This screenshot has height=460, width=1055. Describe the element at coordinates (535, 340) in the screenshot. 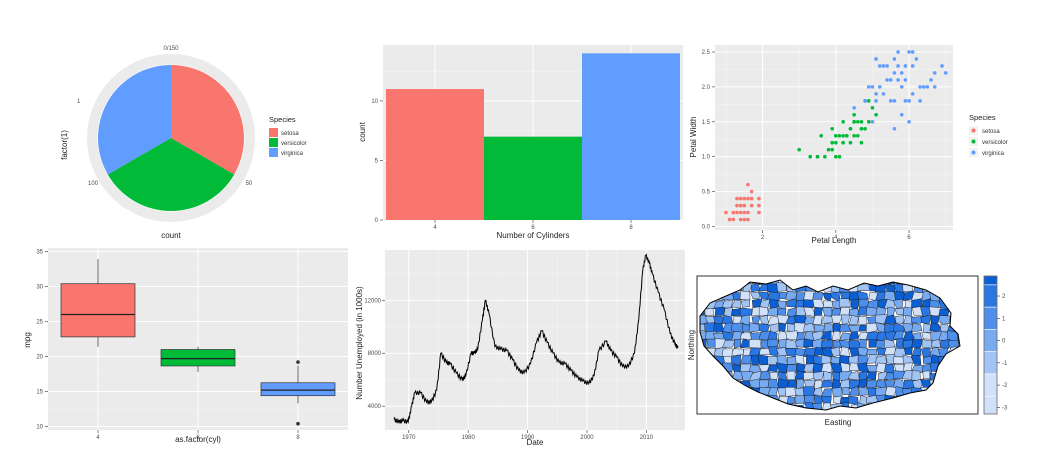

I see `line-gridlines` at that location.